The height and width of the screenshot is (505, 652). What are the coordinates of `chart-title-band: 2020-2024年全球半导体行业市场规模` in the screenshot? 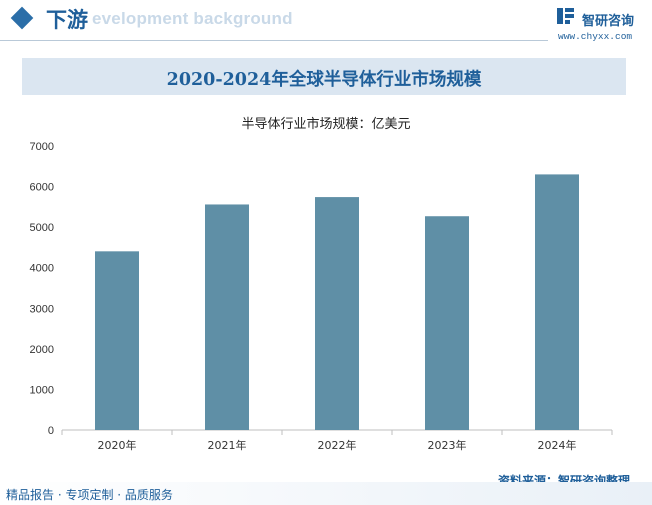 It's located at (324, 76).